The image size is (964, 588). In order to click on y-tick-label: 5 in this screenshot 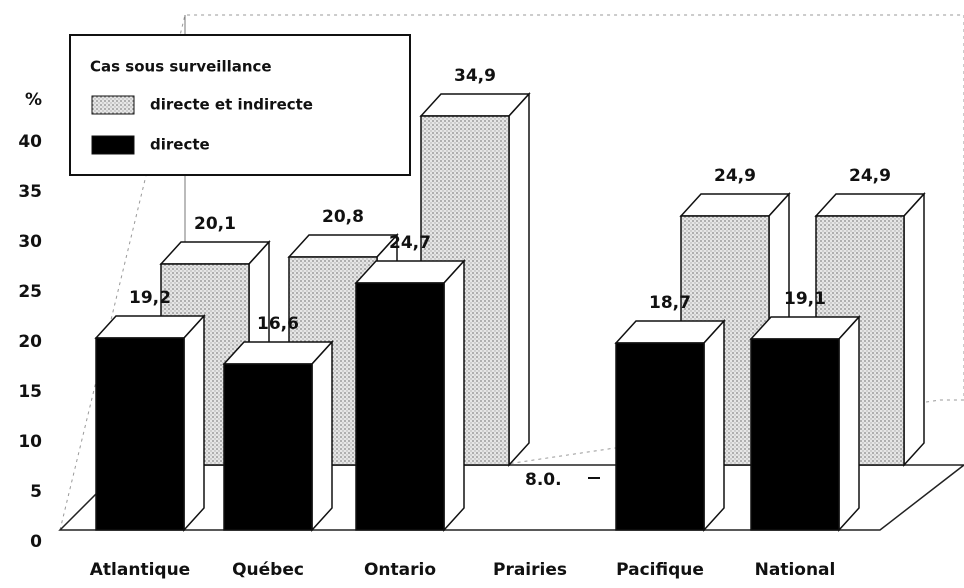, I will do `click(36, 492)`.